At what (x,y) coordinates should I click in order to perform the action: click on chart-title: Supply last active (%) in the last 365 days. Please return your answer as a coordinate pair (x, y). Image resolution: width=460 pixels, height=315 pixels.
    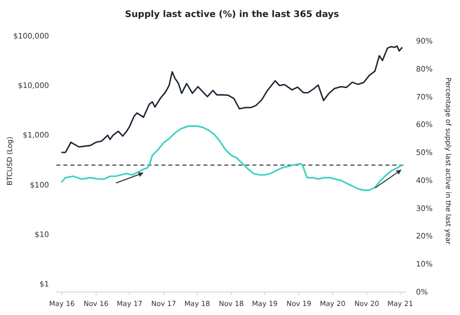
    Looking at the image, I should click on (232, 15).